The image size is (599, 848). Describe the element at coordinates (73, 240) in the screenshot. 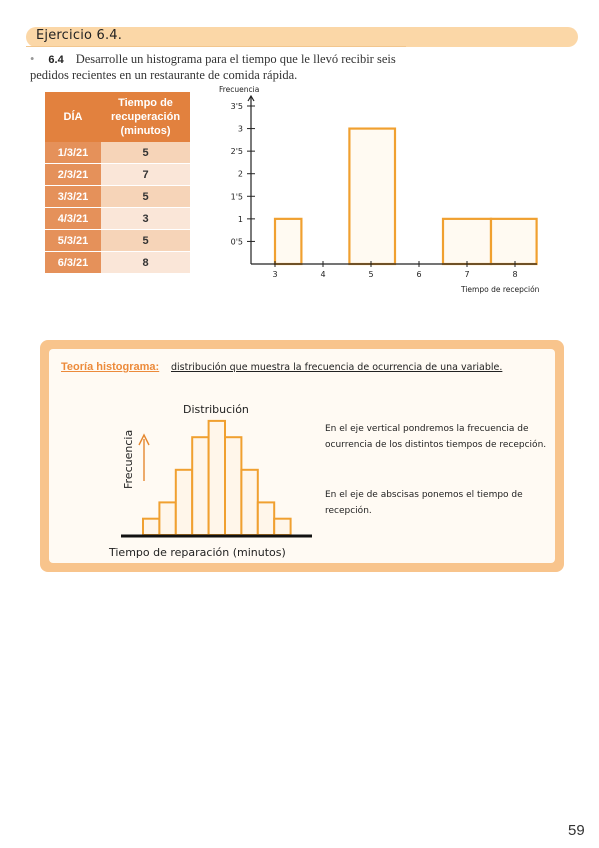

I see `cell-day: 5/3/21` at that location.